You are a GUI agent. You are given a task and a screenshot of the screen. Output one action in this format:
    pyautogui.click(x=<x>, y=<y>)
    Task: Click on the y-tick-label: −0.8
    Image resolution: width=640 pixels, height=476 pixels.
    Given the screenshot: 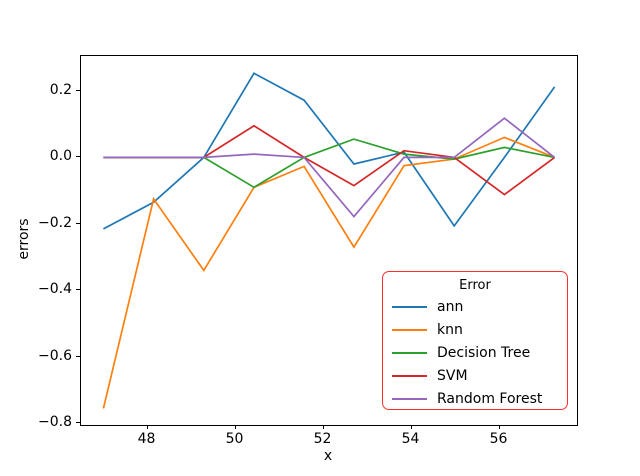 What is the action you would take?
    pyautogui.click(x=55, y=422)
    